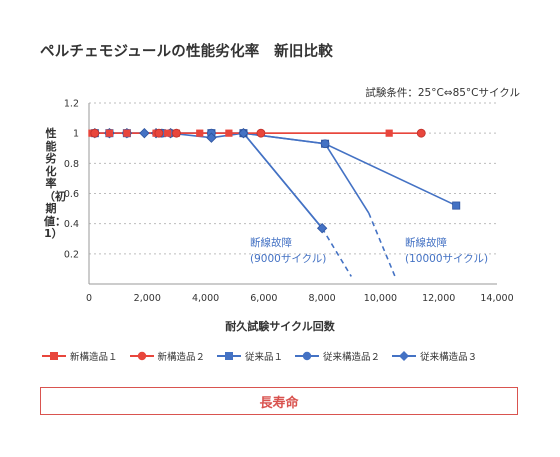 The image size is (560, 457). Describe the element at coordinates (181, 357) in the screenshot. I see `legend-label: 新構造品２` at that location.